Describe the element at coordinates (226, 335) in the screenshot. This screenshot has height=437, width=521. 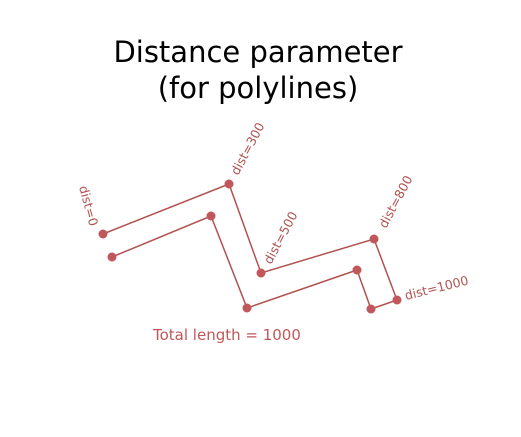
I see `total-length-label: Total length = 1000` at that location.